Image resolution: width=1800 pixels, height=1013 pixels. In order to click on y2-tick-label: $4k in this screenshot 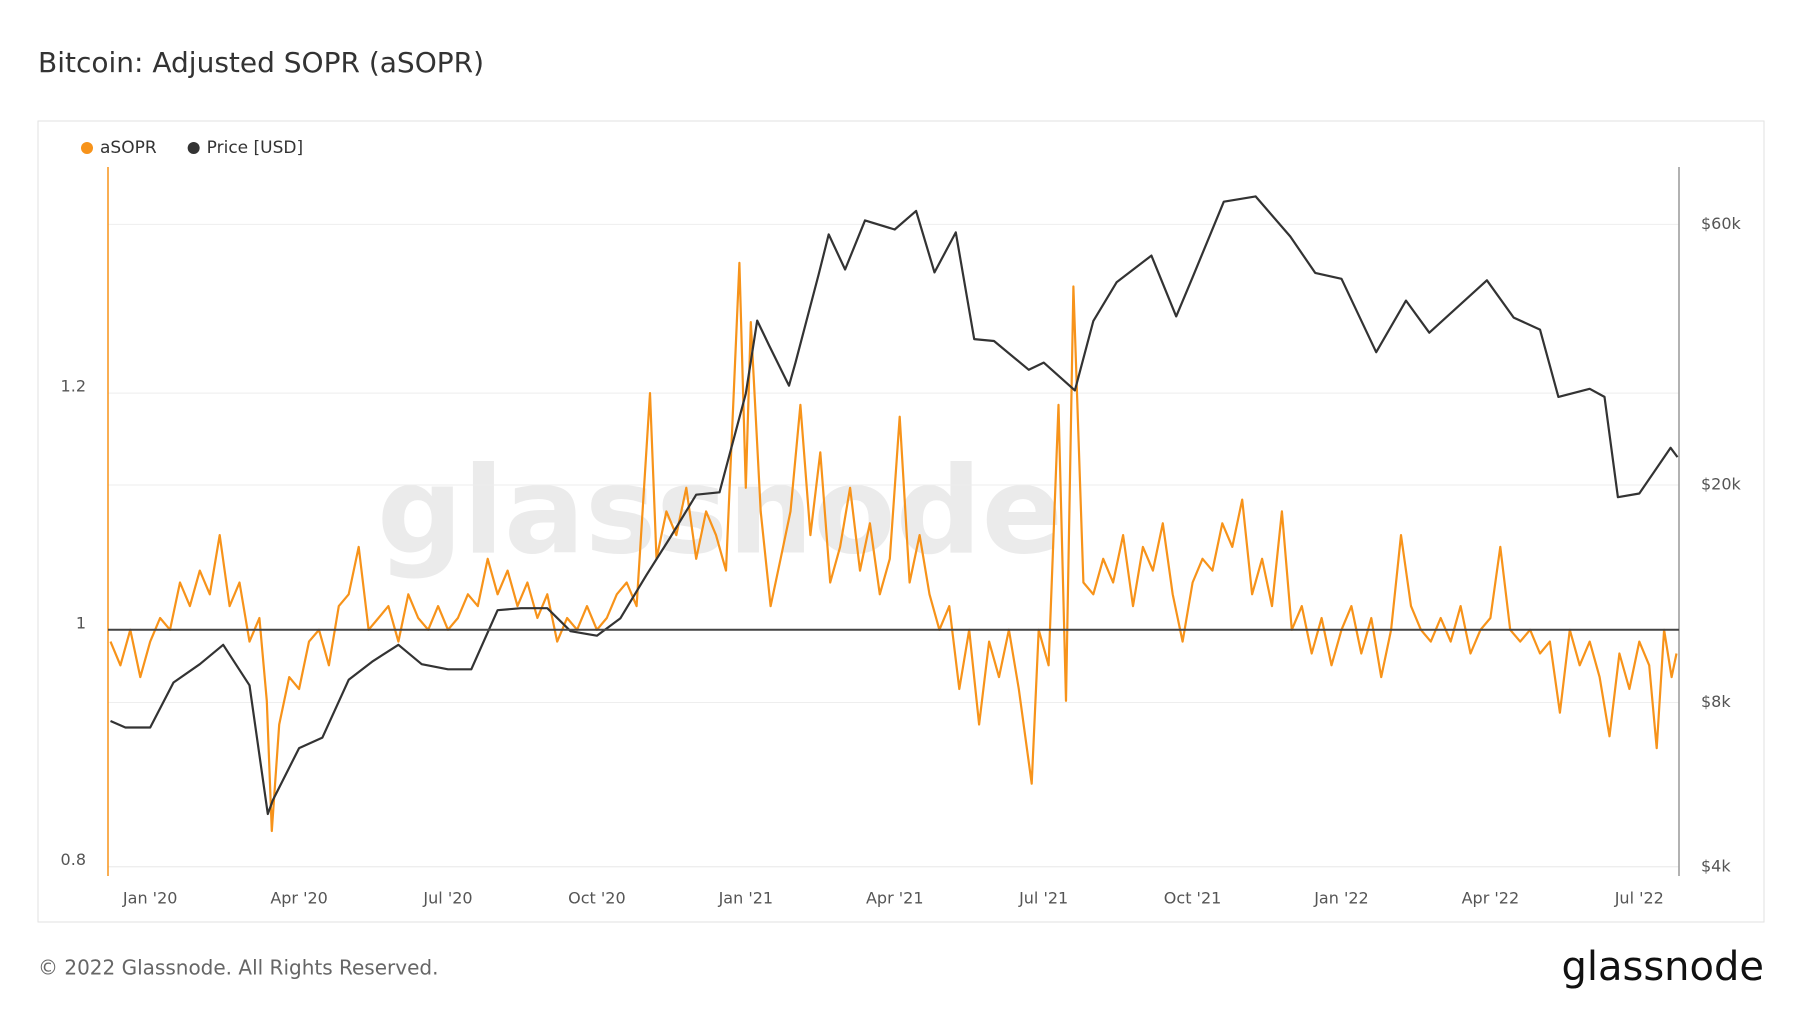, I will do `click(1716, 865)`.